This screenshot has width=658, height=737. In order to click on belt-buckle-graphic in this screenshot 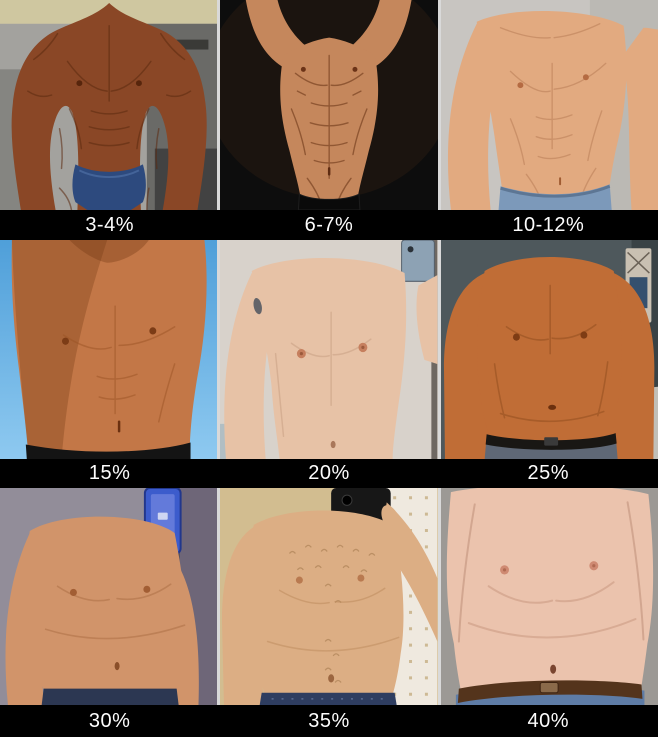, I will do `click(549, 687)`.